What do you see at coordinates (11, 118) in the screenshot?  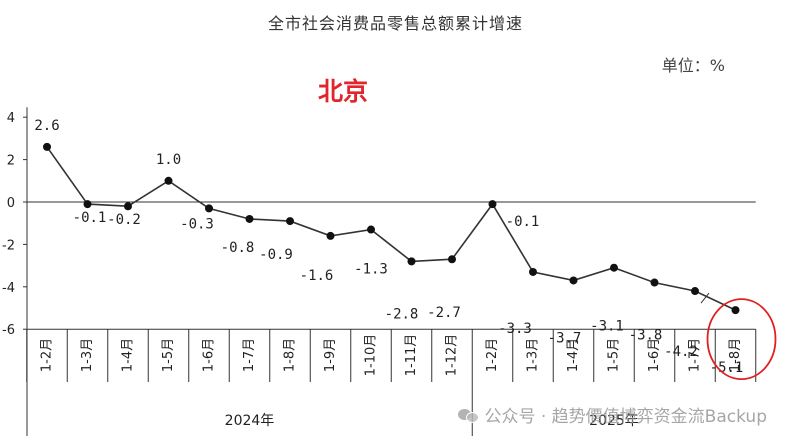 I see `y-tick-label: 4` at bounding box center [11, 118].